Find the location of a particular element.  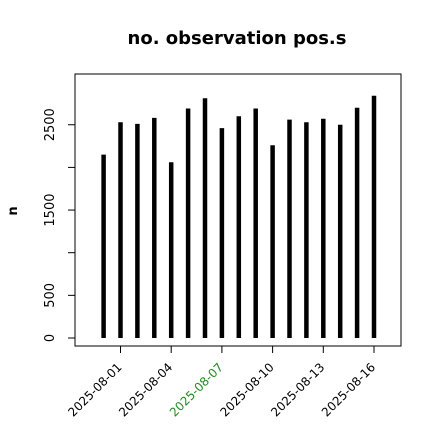

x-tick-label-2025-08-16: 2025-08-16 is located at coordinates (348, 389).